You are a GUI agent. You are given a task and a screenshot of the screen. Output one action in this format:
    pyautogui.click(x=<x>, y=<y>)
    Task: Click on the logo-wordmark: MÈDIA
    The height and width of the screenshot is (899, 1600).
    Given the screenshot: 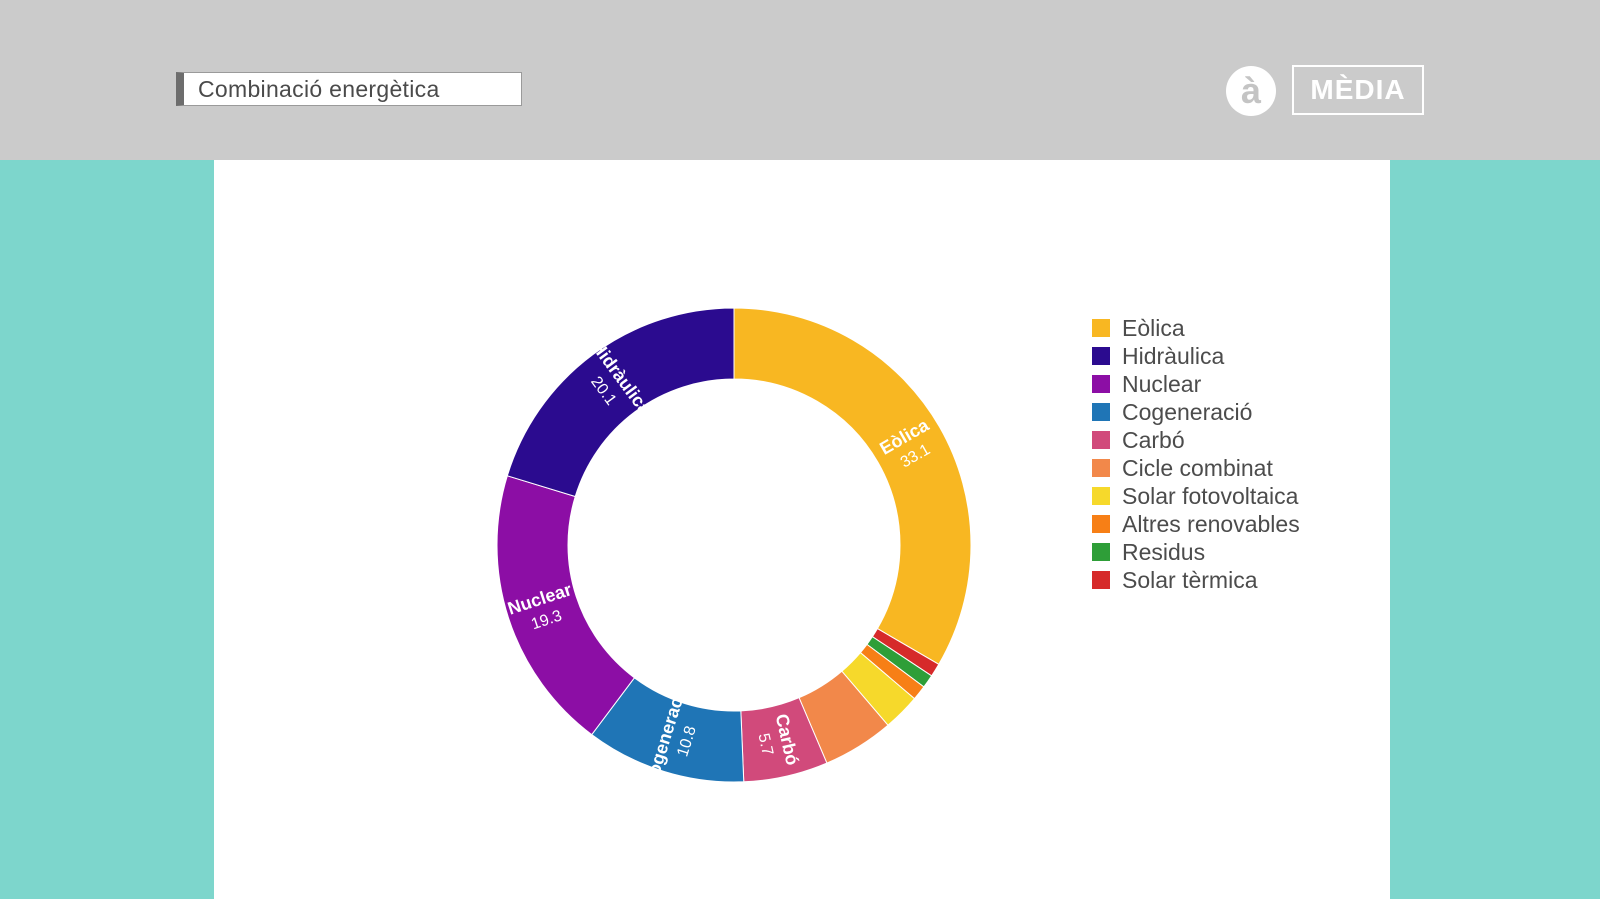 What is the action you would take?
    pyautogui.click(x=1358, y=89)
    